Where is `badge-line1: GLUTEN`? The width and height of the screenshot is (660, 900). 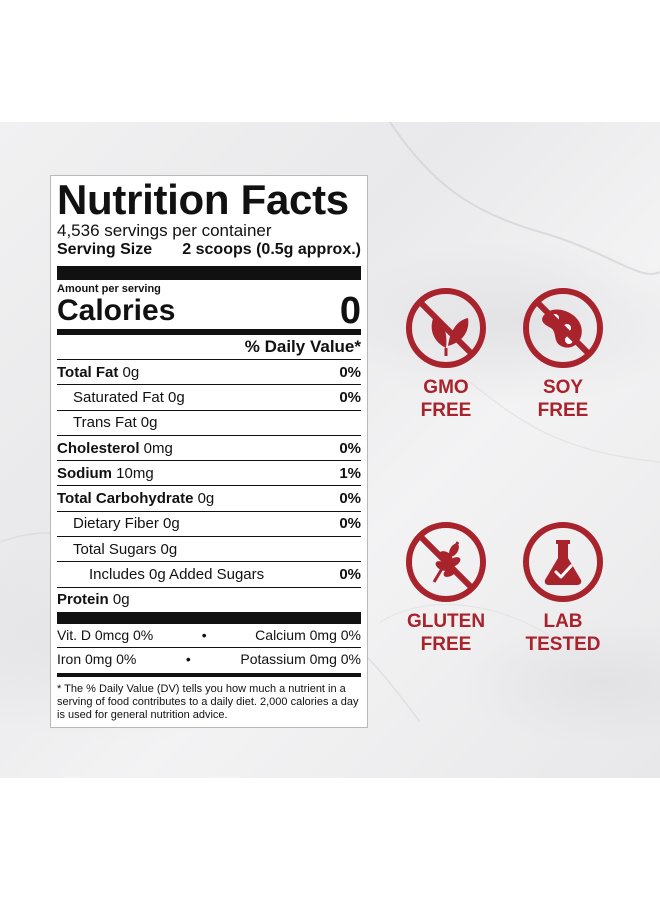 badge-line1: GLUTEN is located at coordinates (446, 621).